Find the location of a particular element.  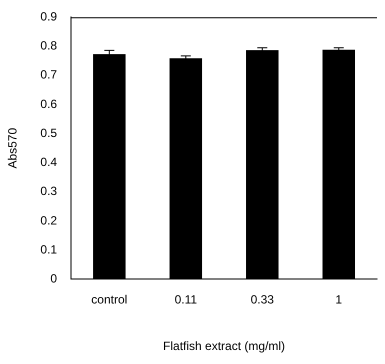

y-tick-label: 0.4 is located at coordinates (49, 162).